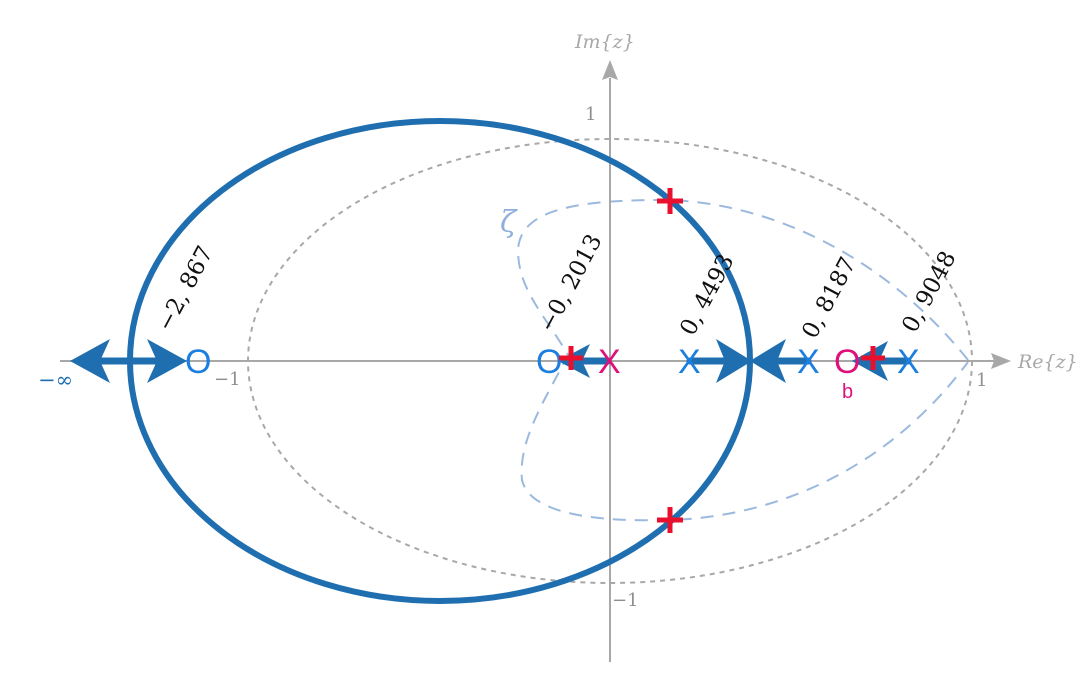  Describe the element at coordinates (570, 283) in the screenshot. I see `value-label-minus-02013: −0, 2013` at that location.